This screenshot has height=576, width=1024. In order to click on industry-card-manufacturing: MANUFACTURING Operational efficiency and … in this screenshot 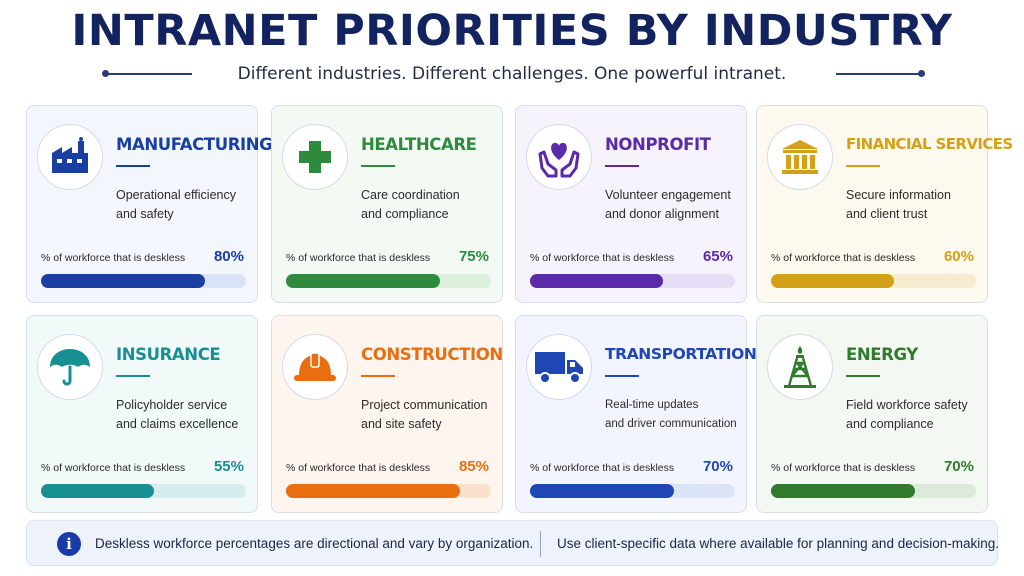, I will do `click(149, 204)`.